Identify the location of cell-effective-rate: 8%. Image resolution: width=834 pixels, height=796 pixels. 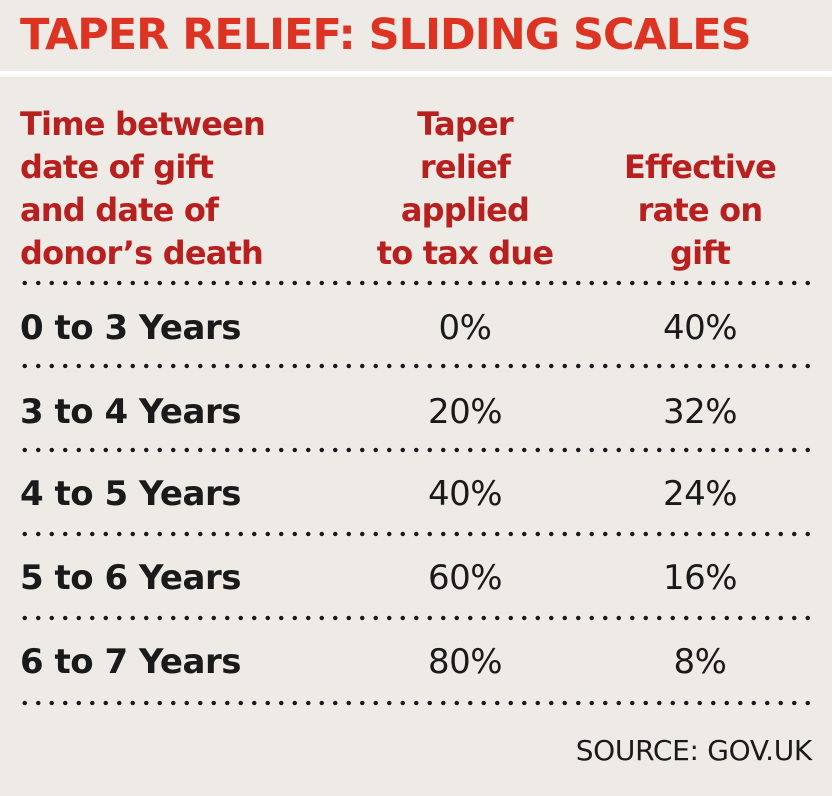
(700, 662).